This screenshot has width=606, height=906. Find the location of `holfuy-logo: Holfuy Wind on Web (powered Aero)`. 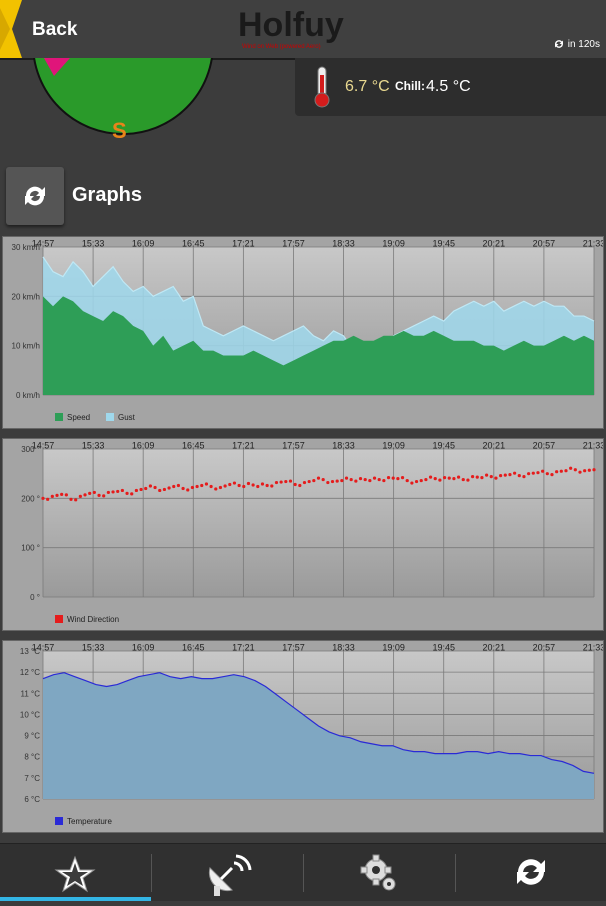

holfuy-logo: Holfuy Wind on Web (powered Aero) is located at coordinates (305, 29).